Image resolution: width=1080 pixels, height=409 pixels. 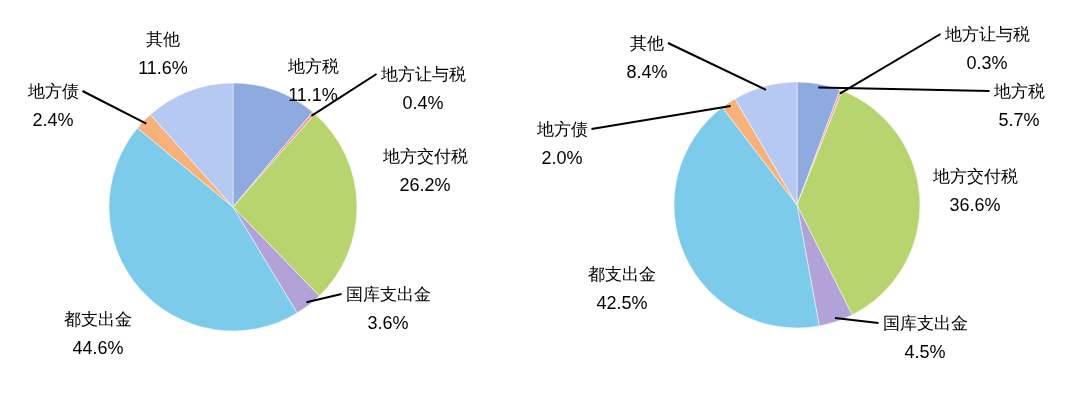 I want to click on data-label: 26.2%, so click(x=425, y=185).